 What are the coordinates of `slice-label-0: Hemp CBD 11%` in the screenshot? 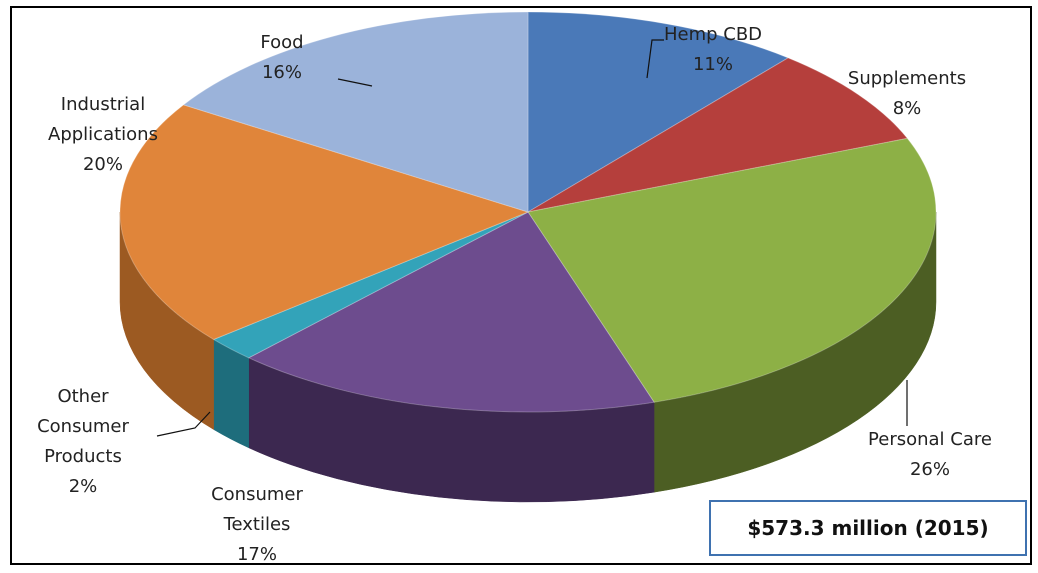 It's located at (713, 49).